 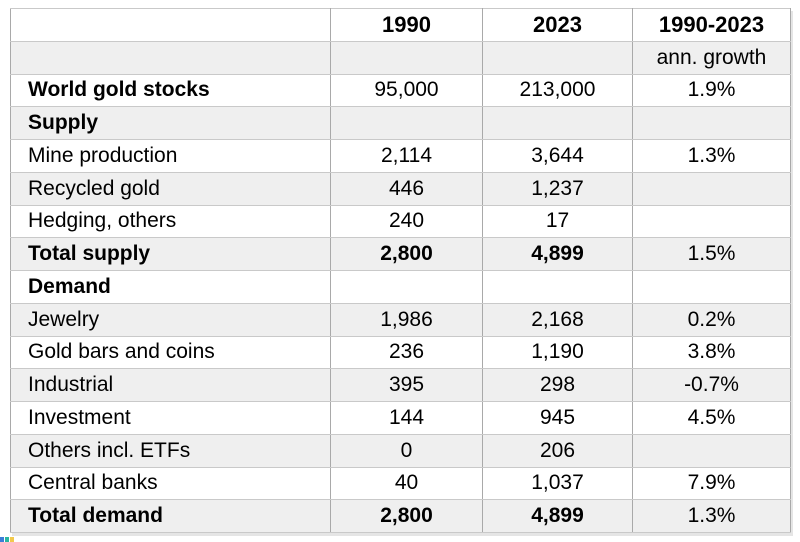 I want to click on section-row-demand: Demand, so click(x=400, y=287).